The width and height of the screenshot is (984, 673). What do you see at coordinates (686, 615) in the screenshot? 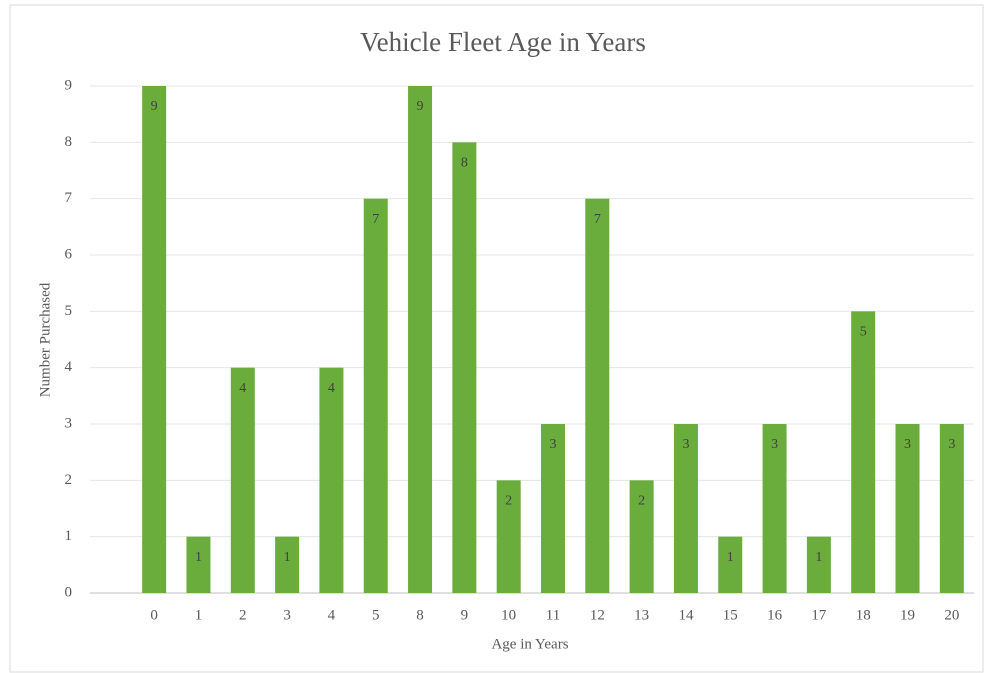
I see `x-tick-label: 14` at bounding box center [686, 615].